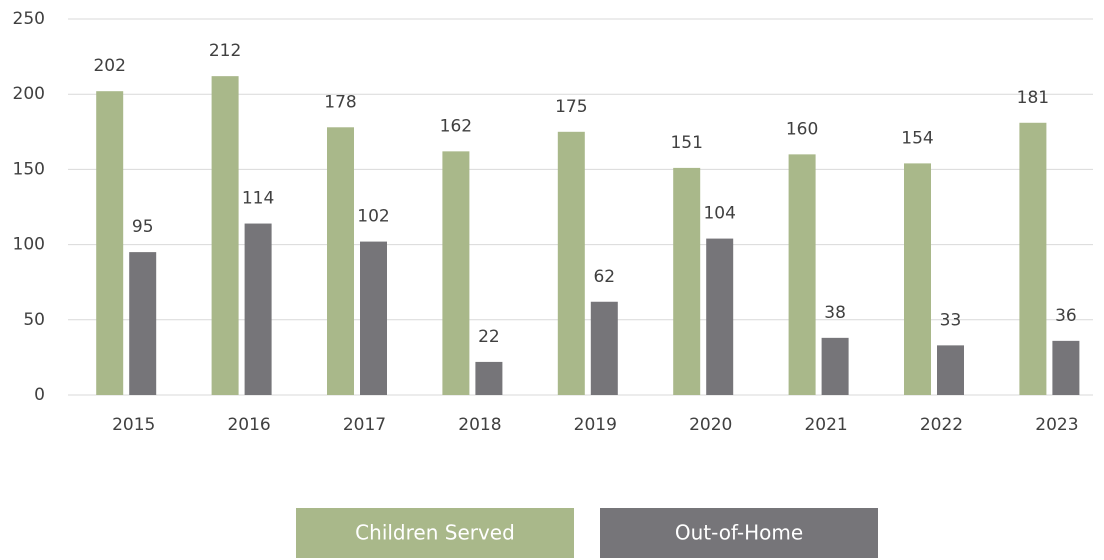  What do you see at coordinates (1033, 98) in the screenshot?
I see `data-label: 181` at bounding box center [1033, 98].